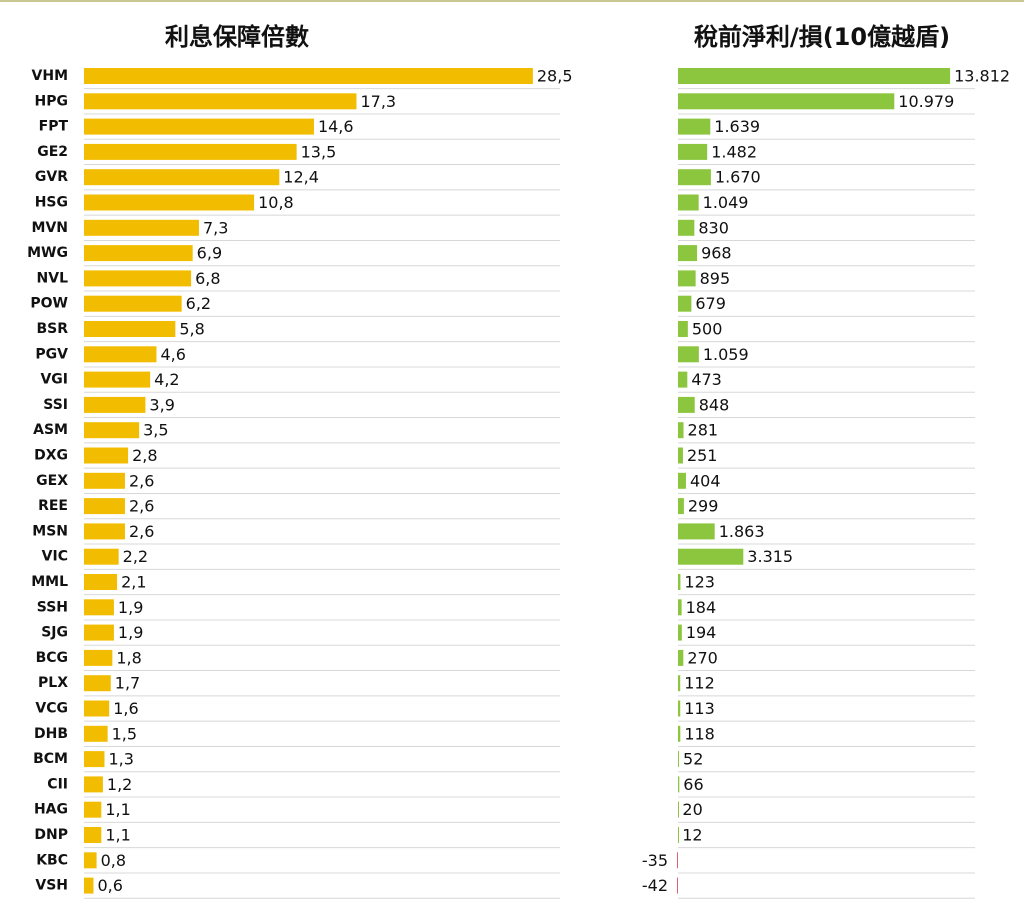 The width and height of the screenshot is (1024, 914). Describe the element at coordinates (822, 37) in the screenshot. I see `right-title: 稅前淨利/損(10億越盾)` at that location.